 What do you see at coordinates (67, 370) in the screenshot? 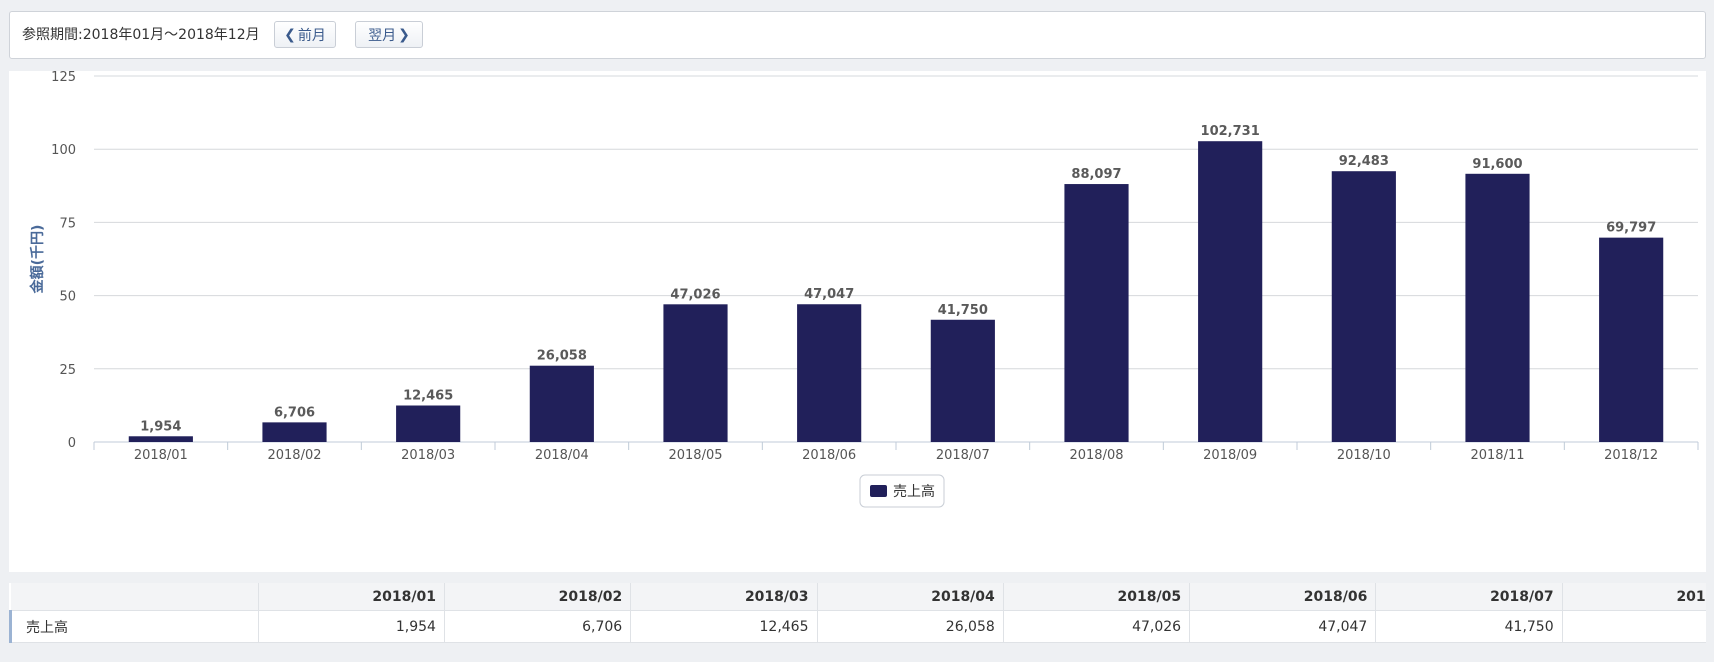
I see `y-tick-label: 25` at bounding box center [67, 370].